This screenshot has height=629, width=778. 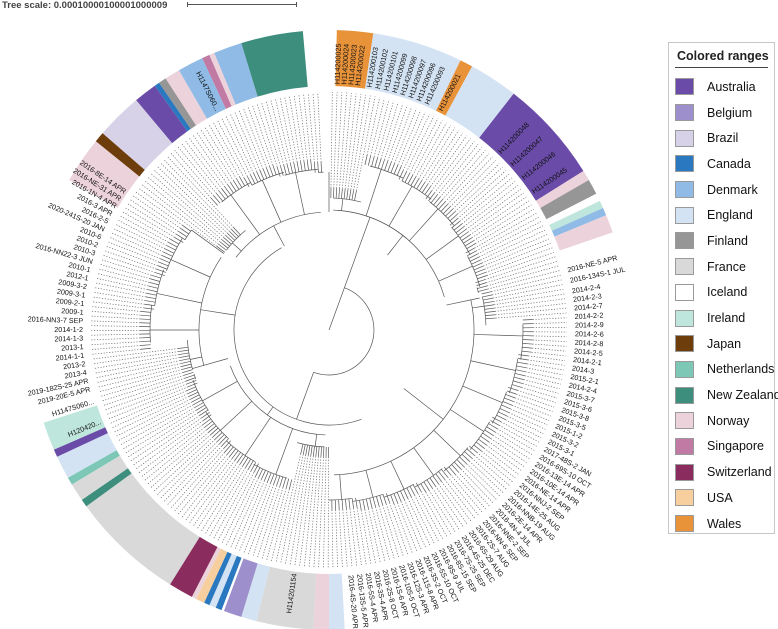 I want to click on range-england, so click(x=479, y=102).